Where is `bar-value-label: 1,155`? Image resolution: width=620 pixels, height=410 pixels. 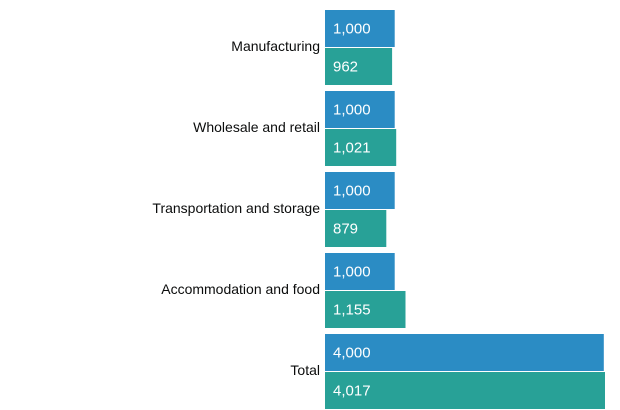 bar-value-label: 1,155 is located at coordinates (352, 310).